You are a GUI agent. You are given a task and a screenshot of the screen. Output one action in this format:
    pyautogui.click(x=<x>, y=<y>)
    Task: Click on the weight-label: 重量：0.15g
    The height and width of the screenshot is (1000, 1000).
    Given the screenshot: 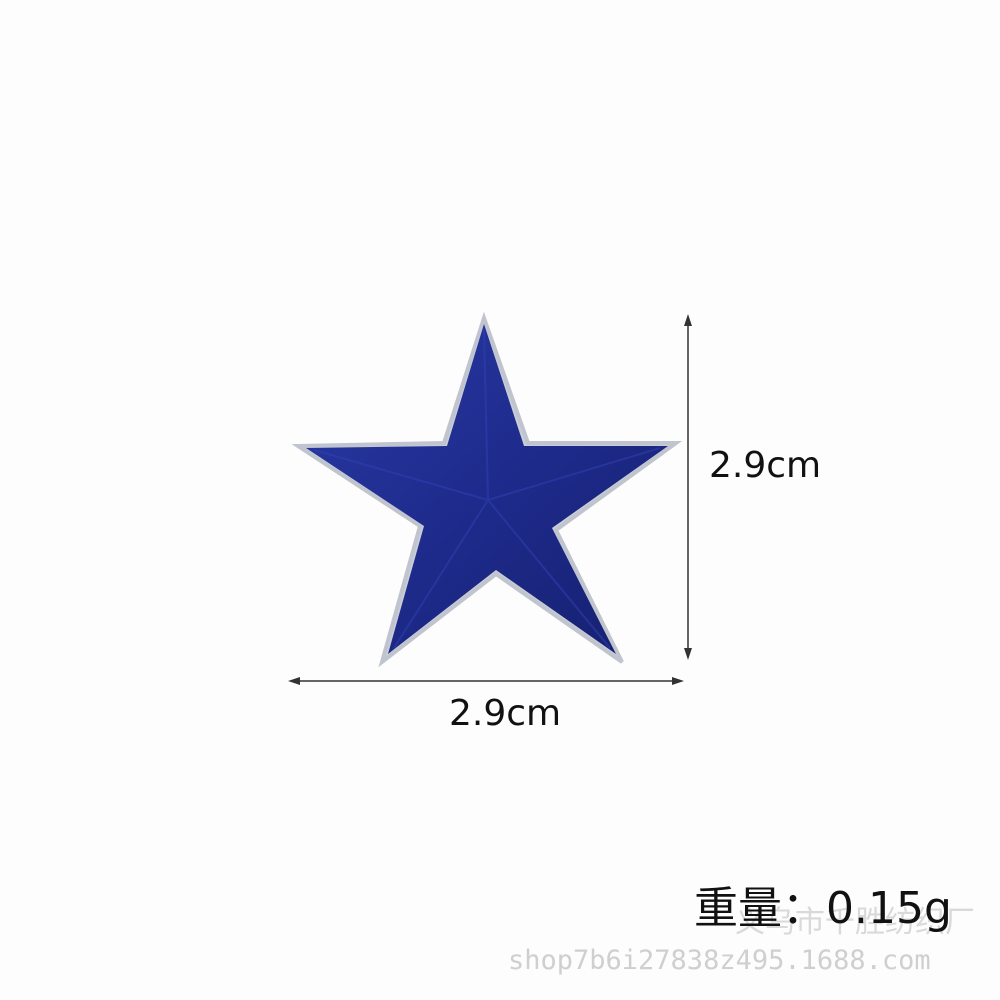 What is the action you would take?
    pyautogui.click(x=823, y=908)
    